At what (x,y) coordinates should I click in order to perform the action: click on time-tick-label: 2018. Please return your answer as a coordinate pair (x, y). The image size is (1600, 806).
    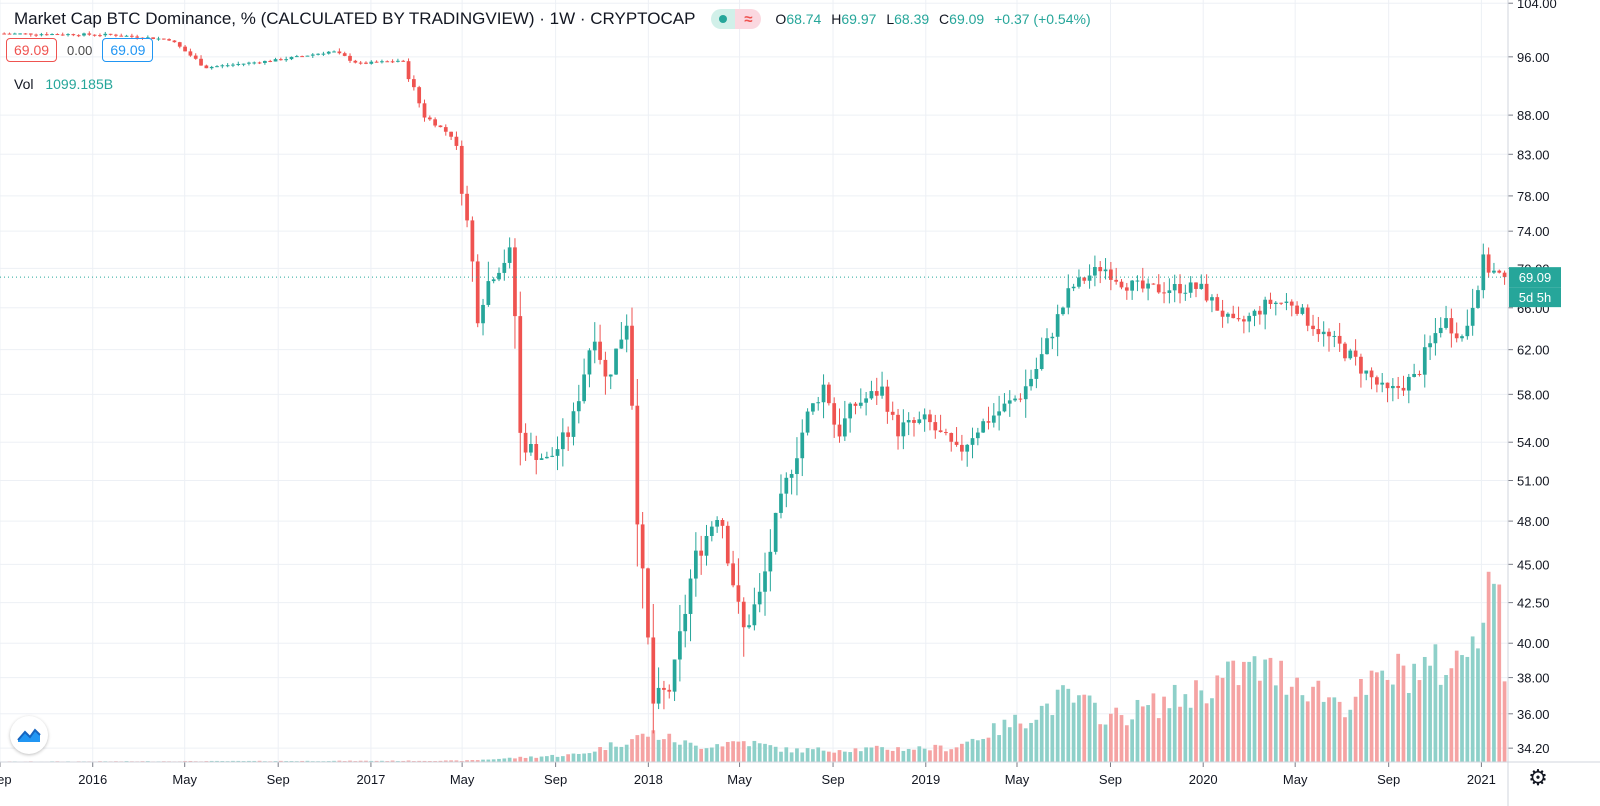
    Looking at the image, I should click on (648, 779).